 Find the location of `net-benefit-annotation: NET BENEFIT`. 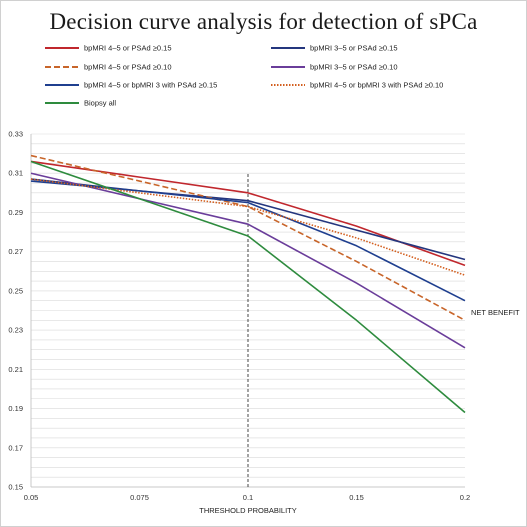

net-benefit-annotation: NET BENEFIT is located at coordinates (495, 312).